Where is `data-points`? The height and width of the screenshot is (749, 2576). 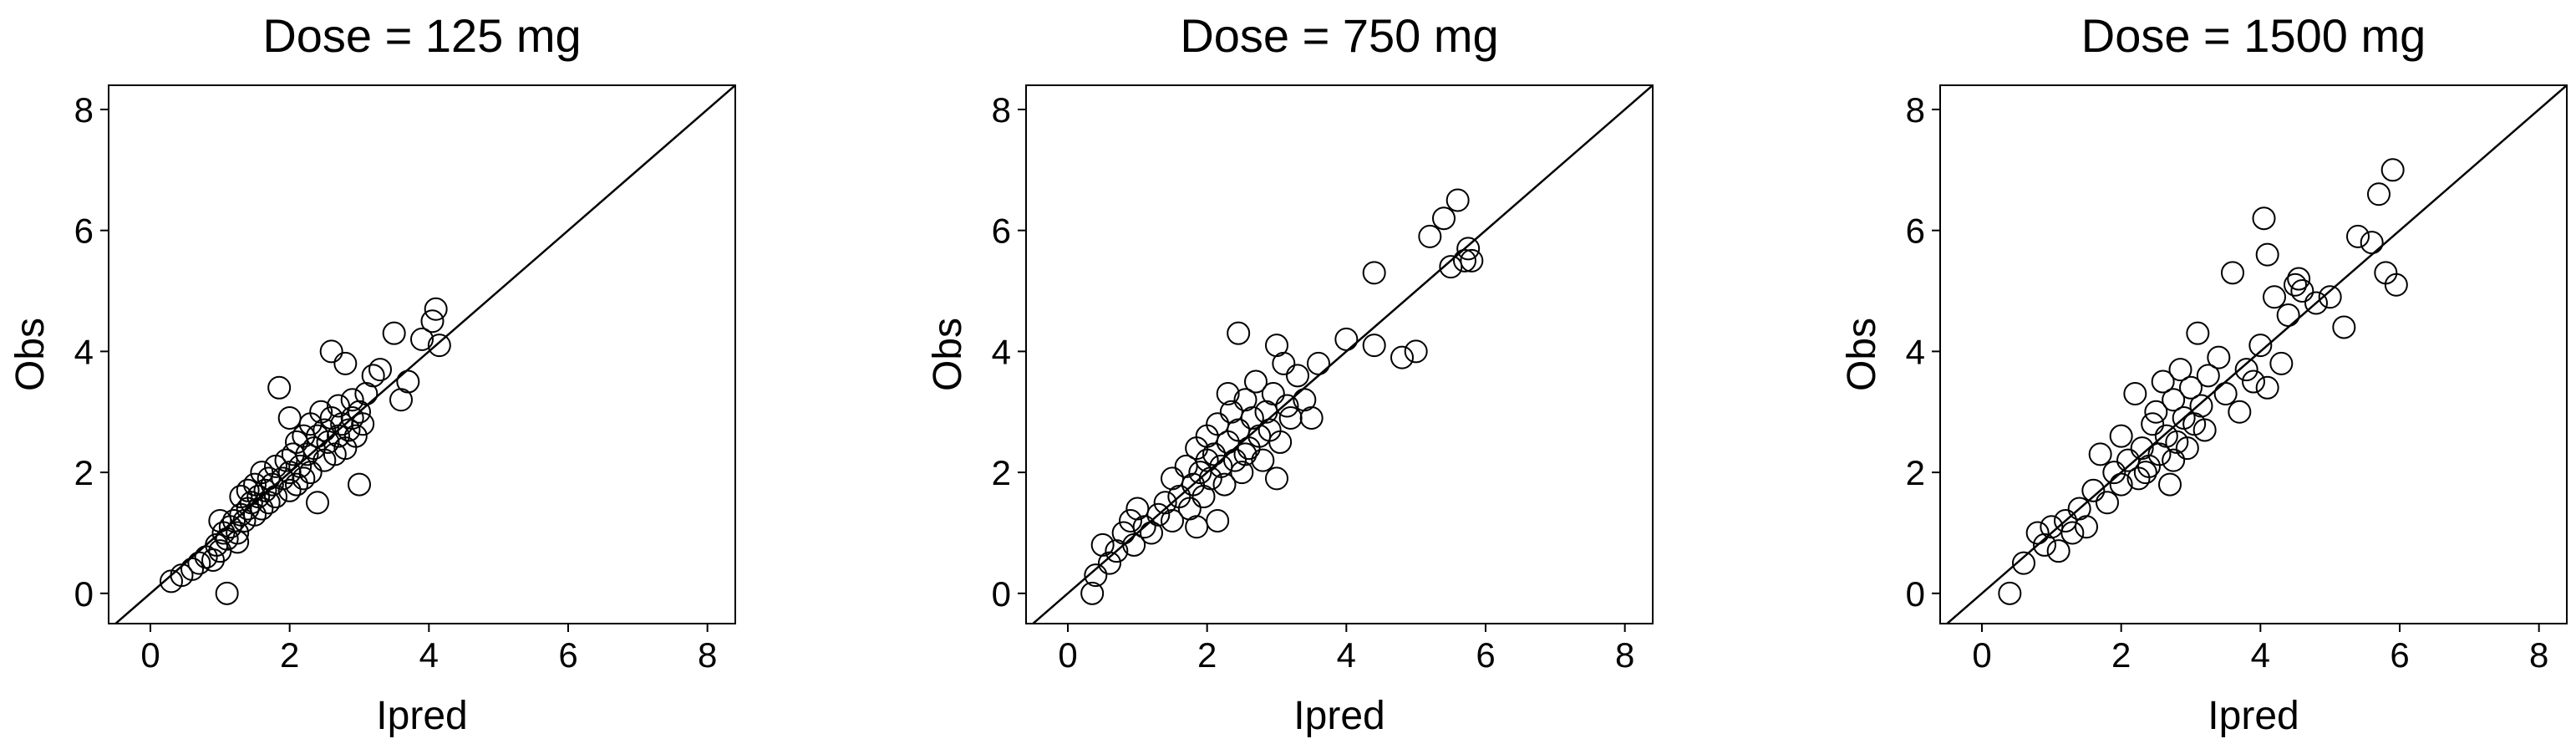
data-points is located at coordinates (2203, 381).